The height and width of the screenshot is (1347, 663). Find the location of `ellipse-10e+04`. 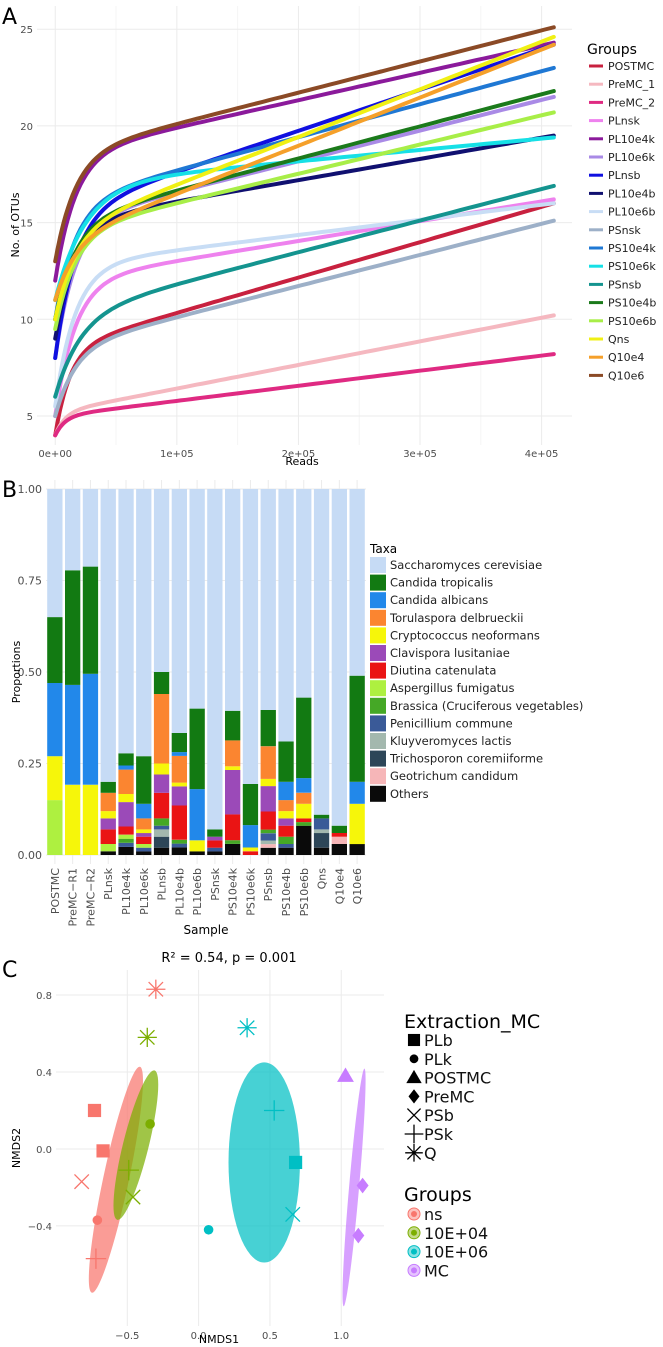

ellipse-10e+04 is located at coordinates (136, 1145).